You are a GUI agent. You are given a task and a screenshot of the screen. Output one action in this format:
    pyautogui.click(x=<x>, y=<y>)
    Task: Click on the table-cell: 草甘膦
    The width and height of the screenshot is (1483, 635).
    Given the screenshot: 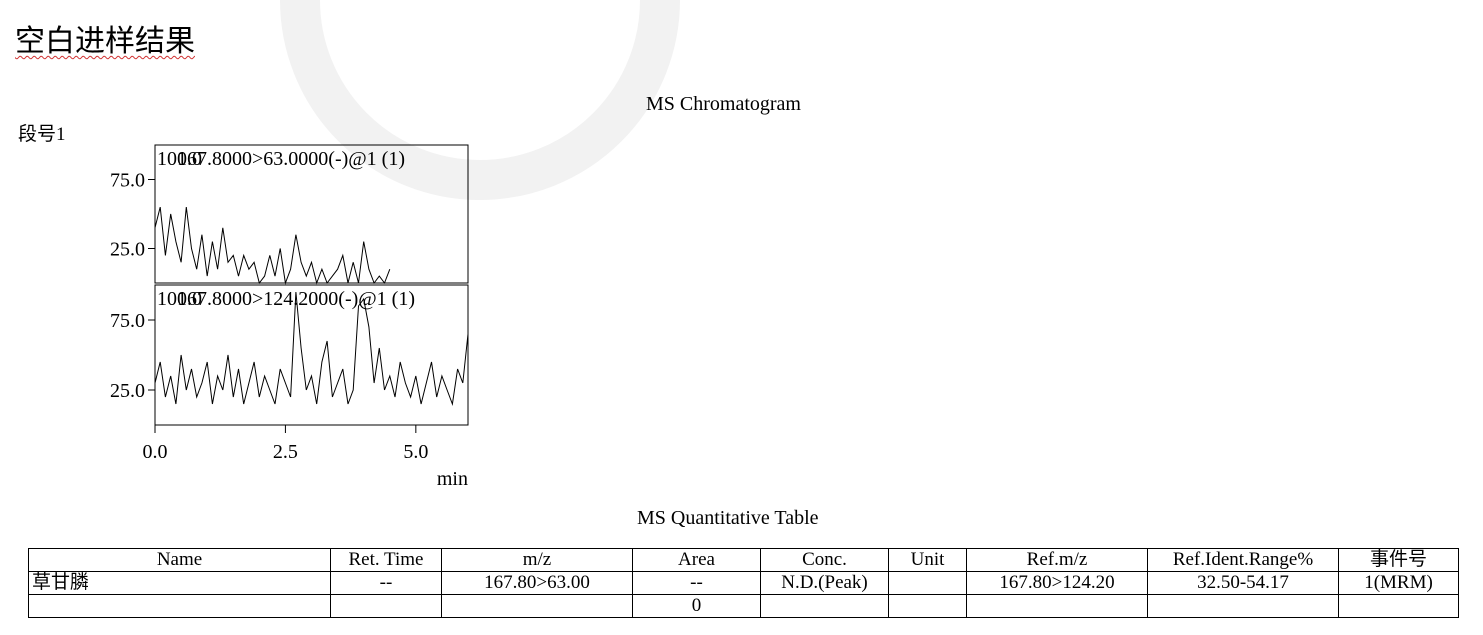 What is the action you would take?
    pyautogui.click(x=179, y=583)
    